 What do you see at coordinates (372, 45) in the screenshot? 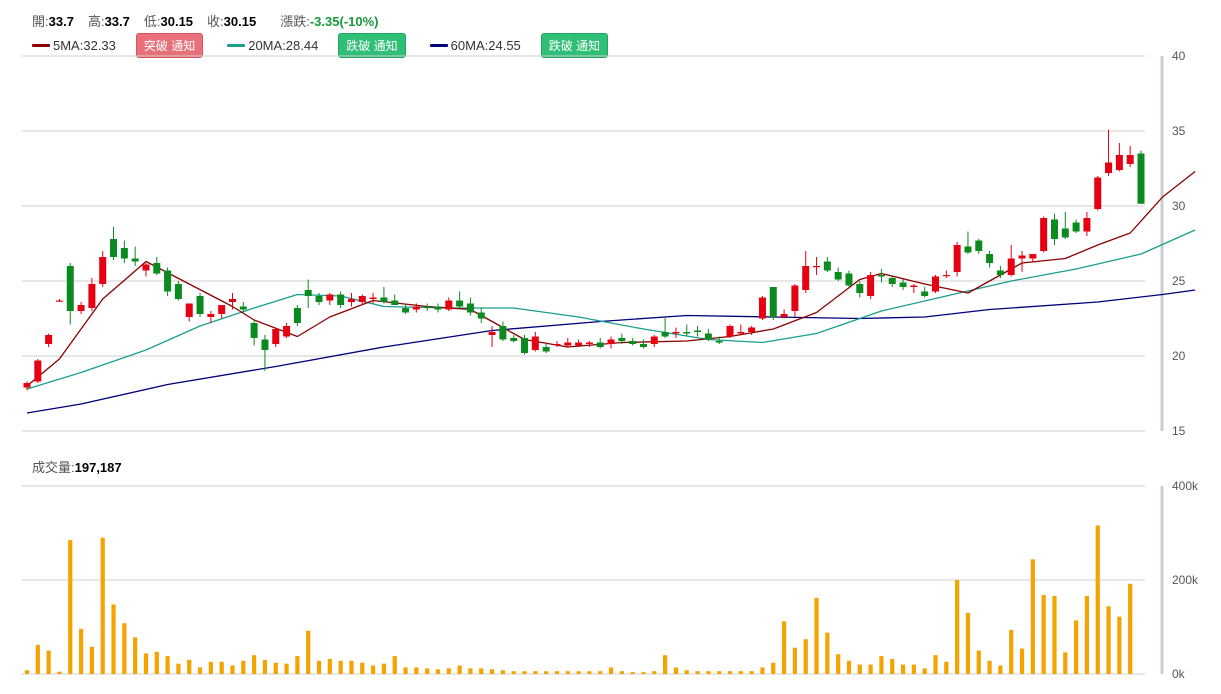
I see `ma20-breakdown-notify-button: 跌破 通知` at bounding box center [372, 45].